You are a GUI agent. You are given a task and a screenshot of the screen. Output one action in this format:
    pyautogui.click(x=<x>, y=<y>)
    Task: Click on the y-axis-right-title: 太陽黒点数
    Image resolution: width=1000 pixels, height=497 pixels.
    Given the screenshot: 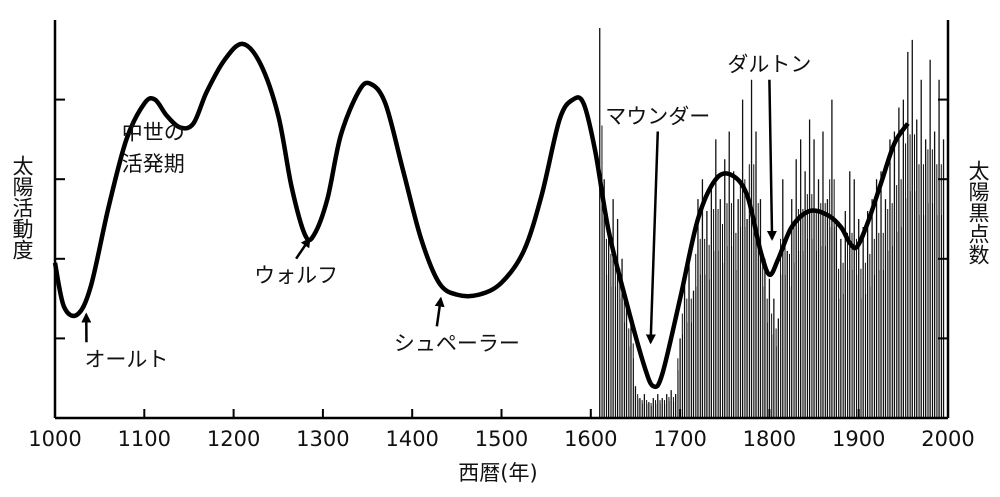 What is the action you would take?
    pyautogui.click(x=978, y=212)
    